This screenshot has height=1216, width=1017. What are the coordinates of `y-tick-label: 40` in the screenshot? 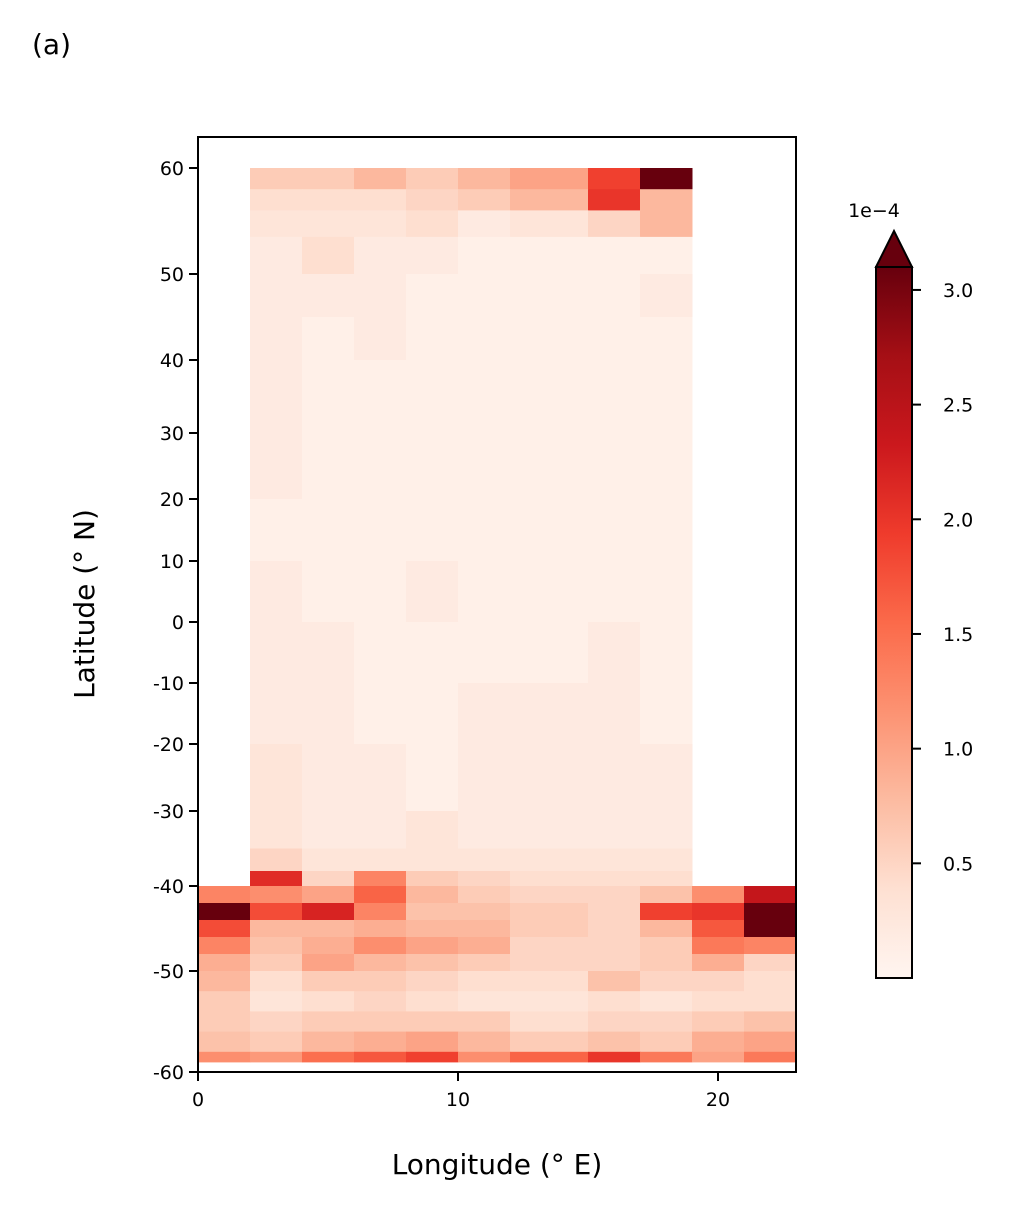 It's located at (172, 361).